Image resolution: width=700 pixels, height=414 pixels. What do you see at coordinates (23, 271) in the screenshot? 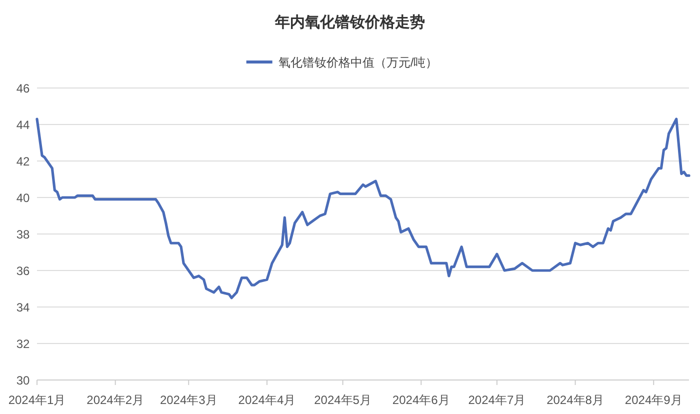
I see `y-tick-label: 36` at bounding box center [23, 271].